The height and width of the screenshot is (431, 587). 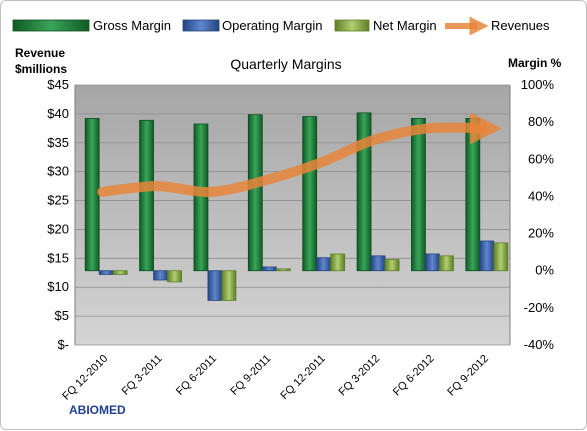 I want to click on left-axis-title-line1: Revenue, so click(x=40, y=53).